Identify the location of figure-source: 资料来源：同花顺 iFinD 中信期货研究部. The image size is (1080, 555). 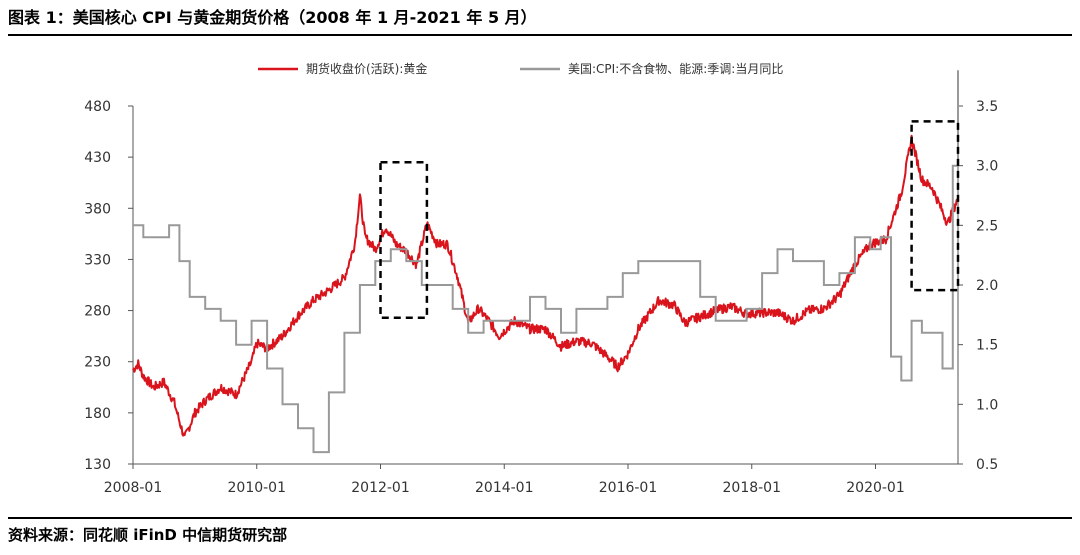
(148, 535).